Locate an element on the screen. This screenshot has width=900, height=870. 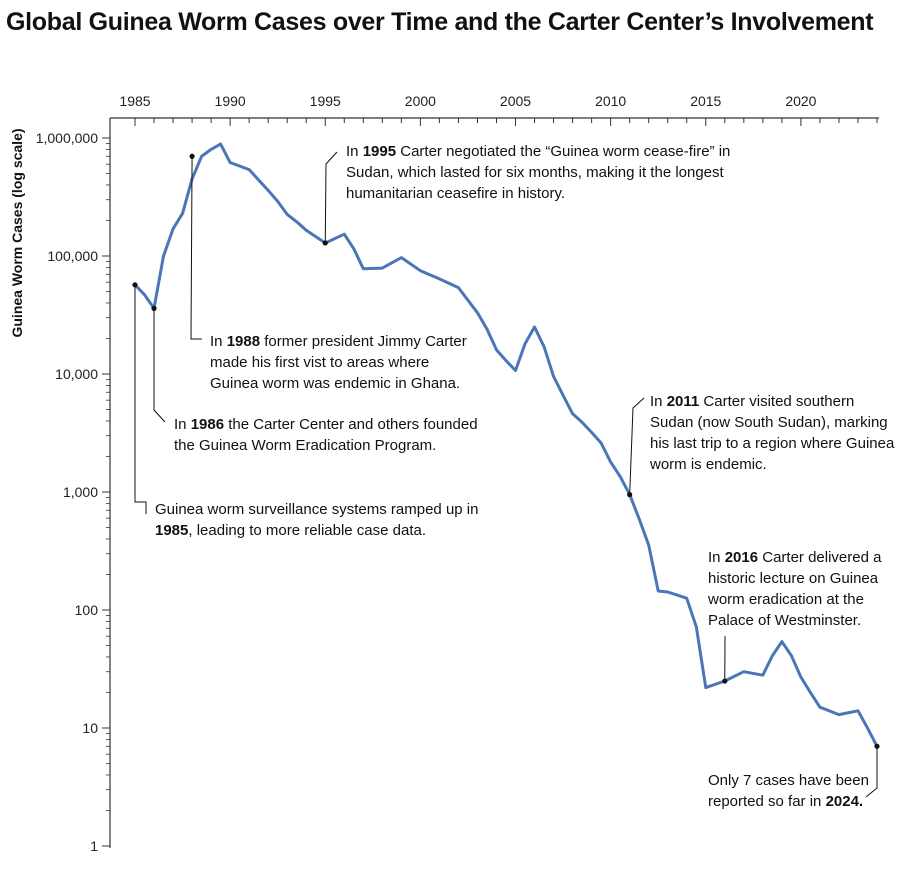
annotation-text-line: worm eradication at the is located at coordinates (785, 599).